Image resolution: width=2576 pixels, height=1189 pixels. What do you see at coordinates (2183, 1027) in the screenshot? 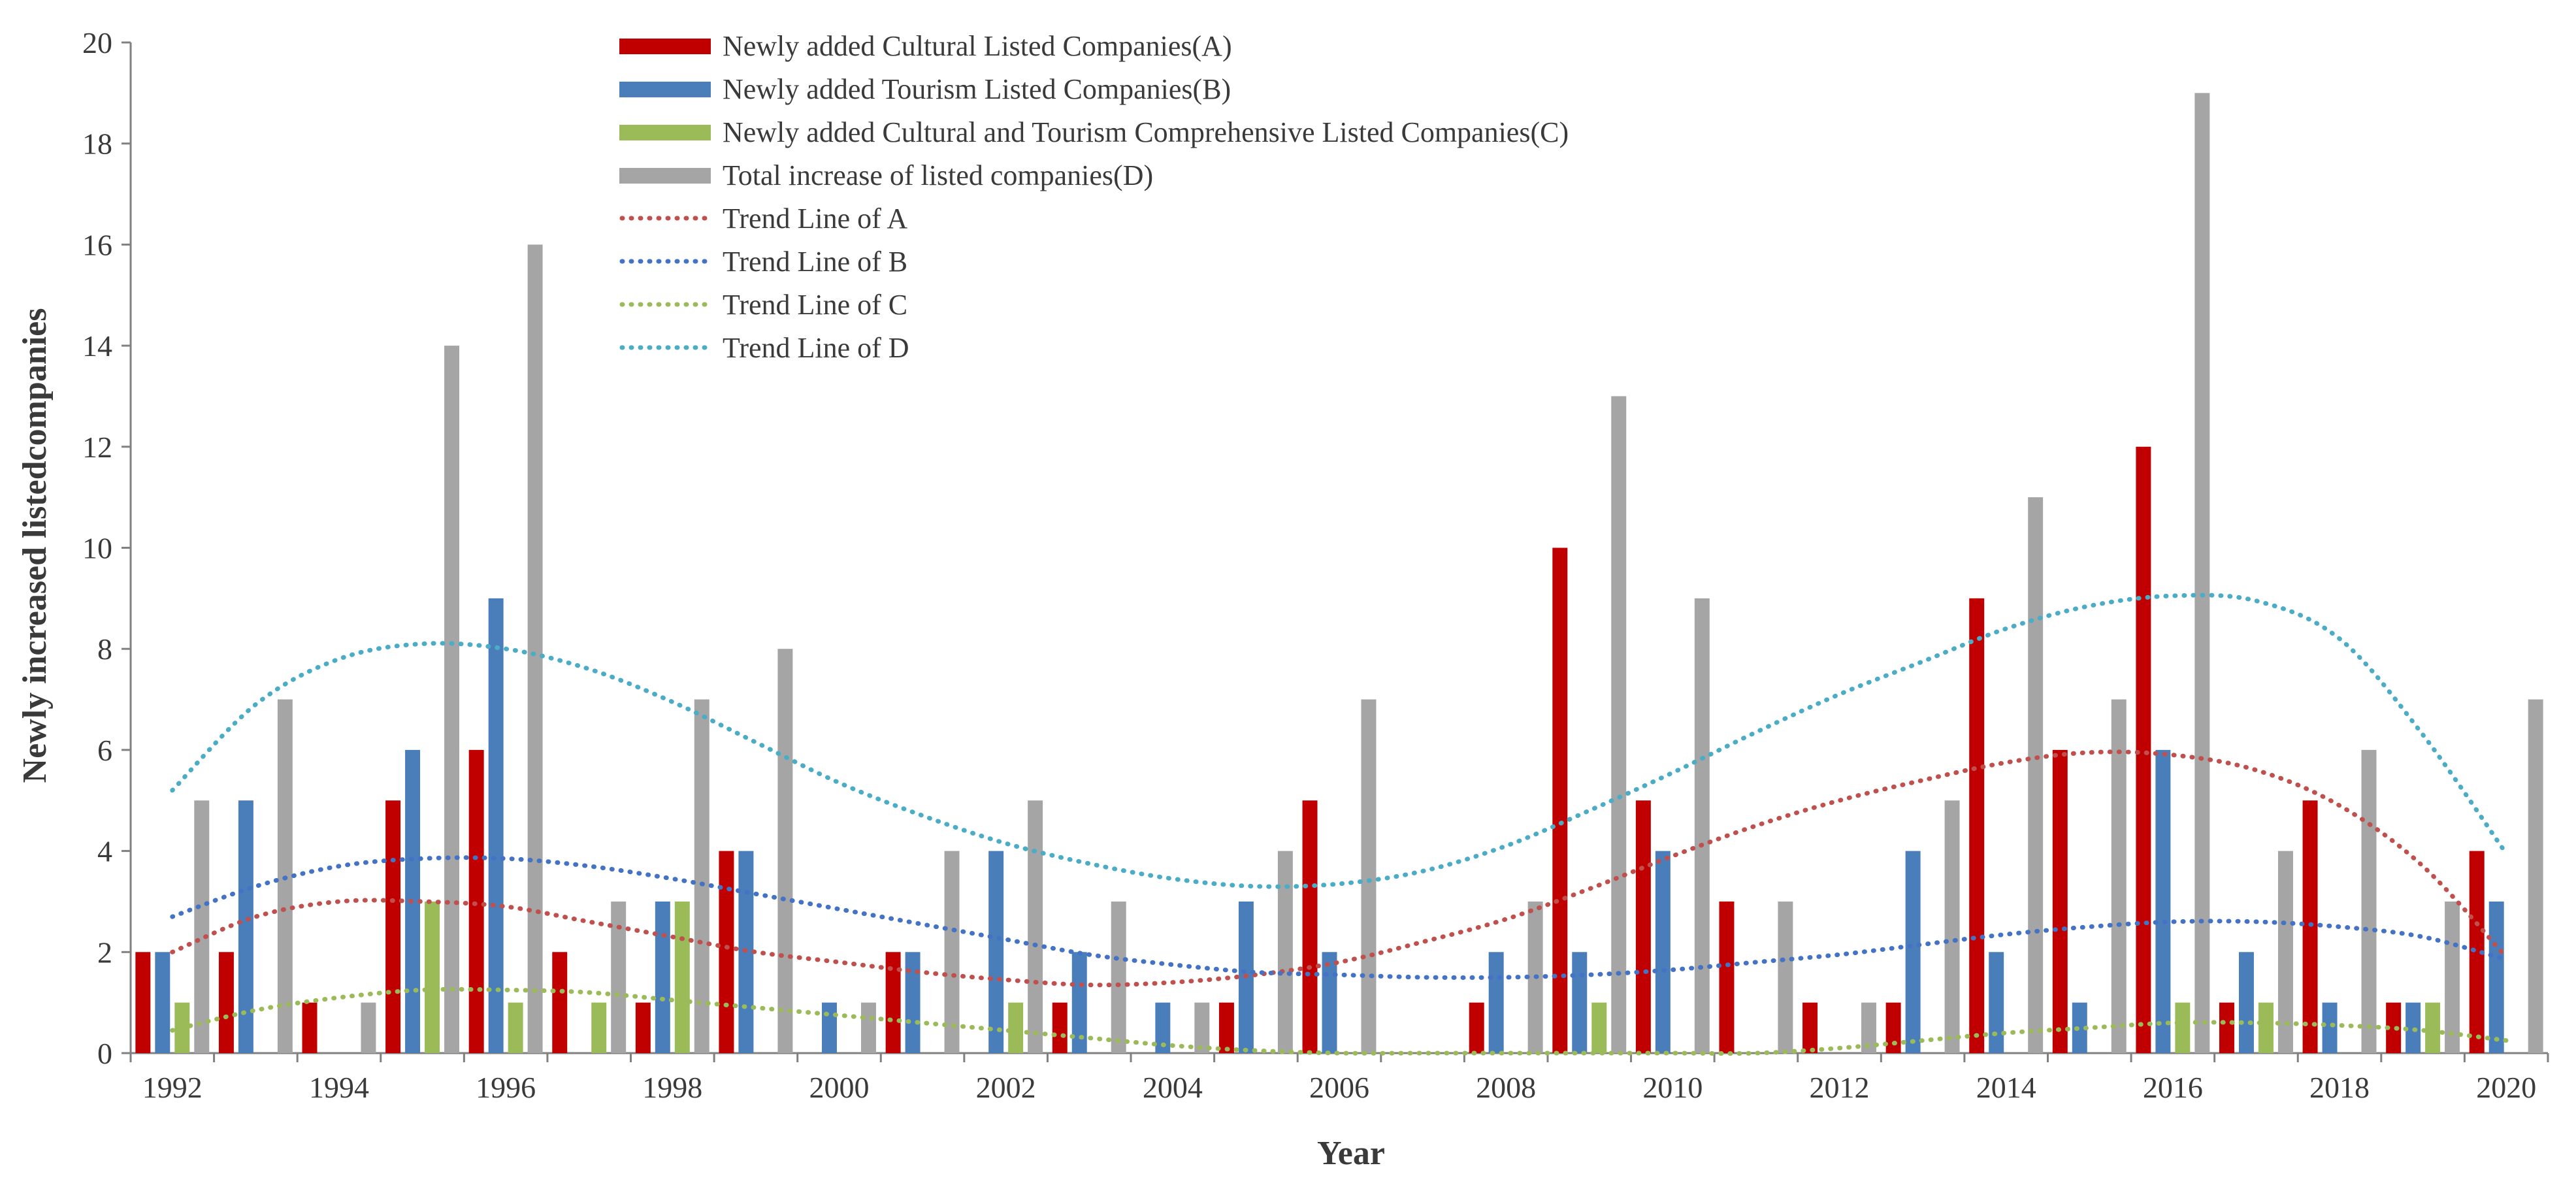
I see `bar-c-2016` at bounding box center [2183, 1027].